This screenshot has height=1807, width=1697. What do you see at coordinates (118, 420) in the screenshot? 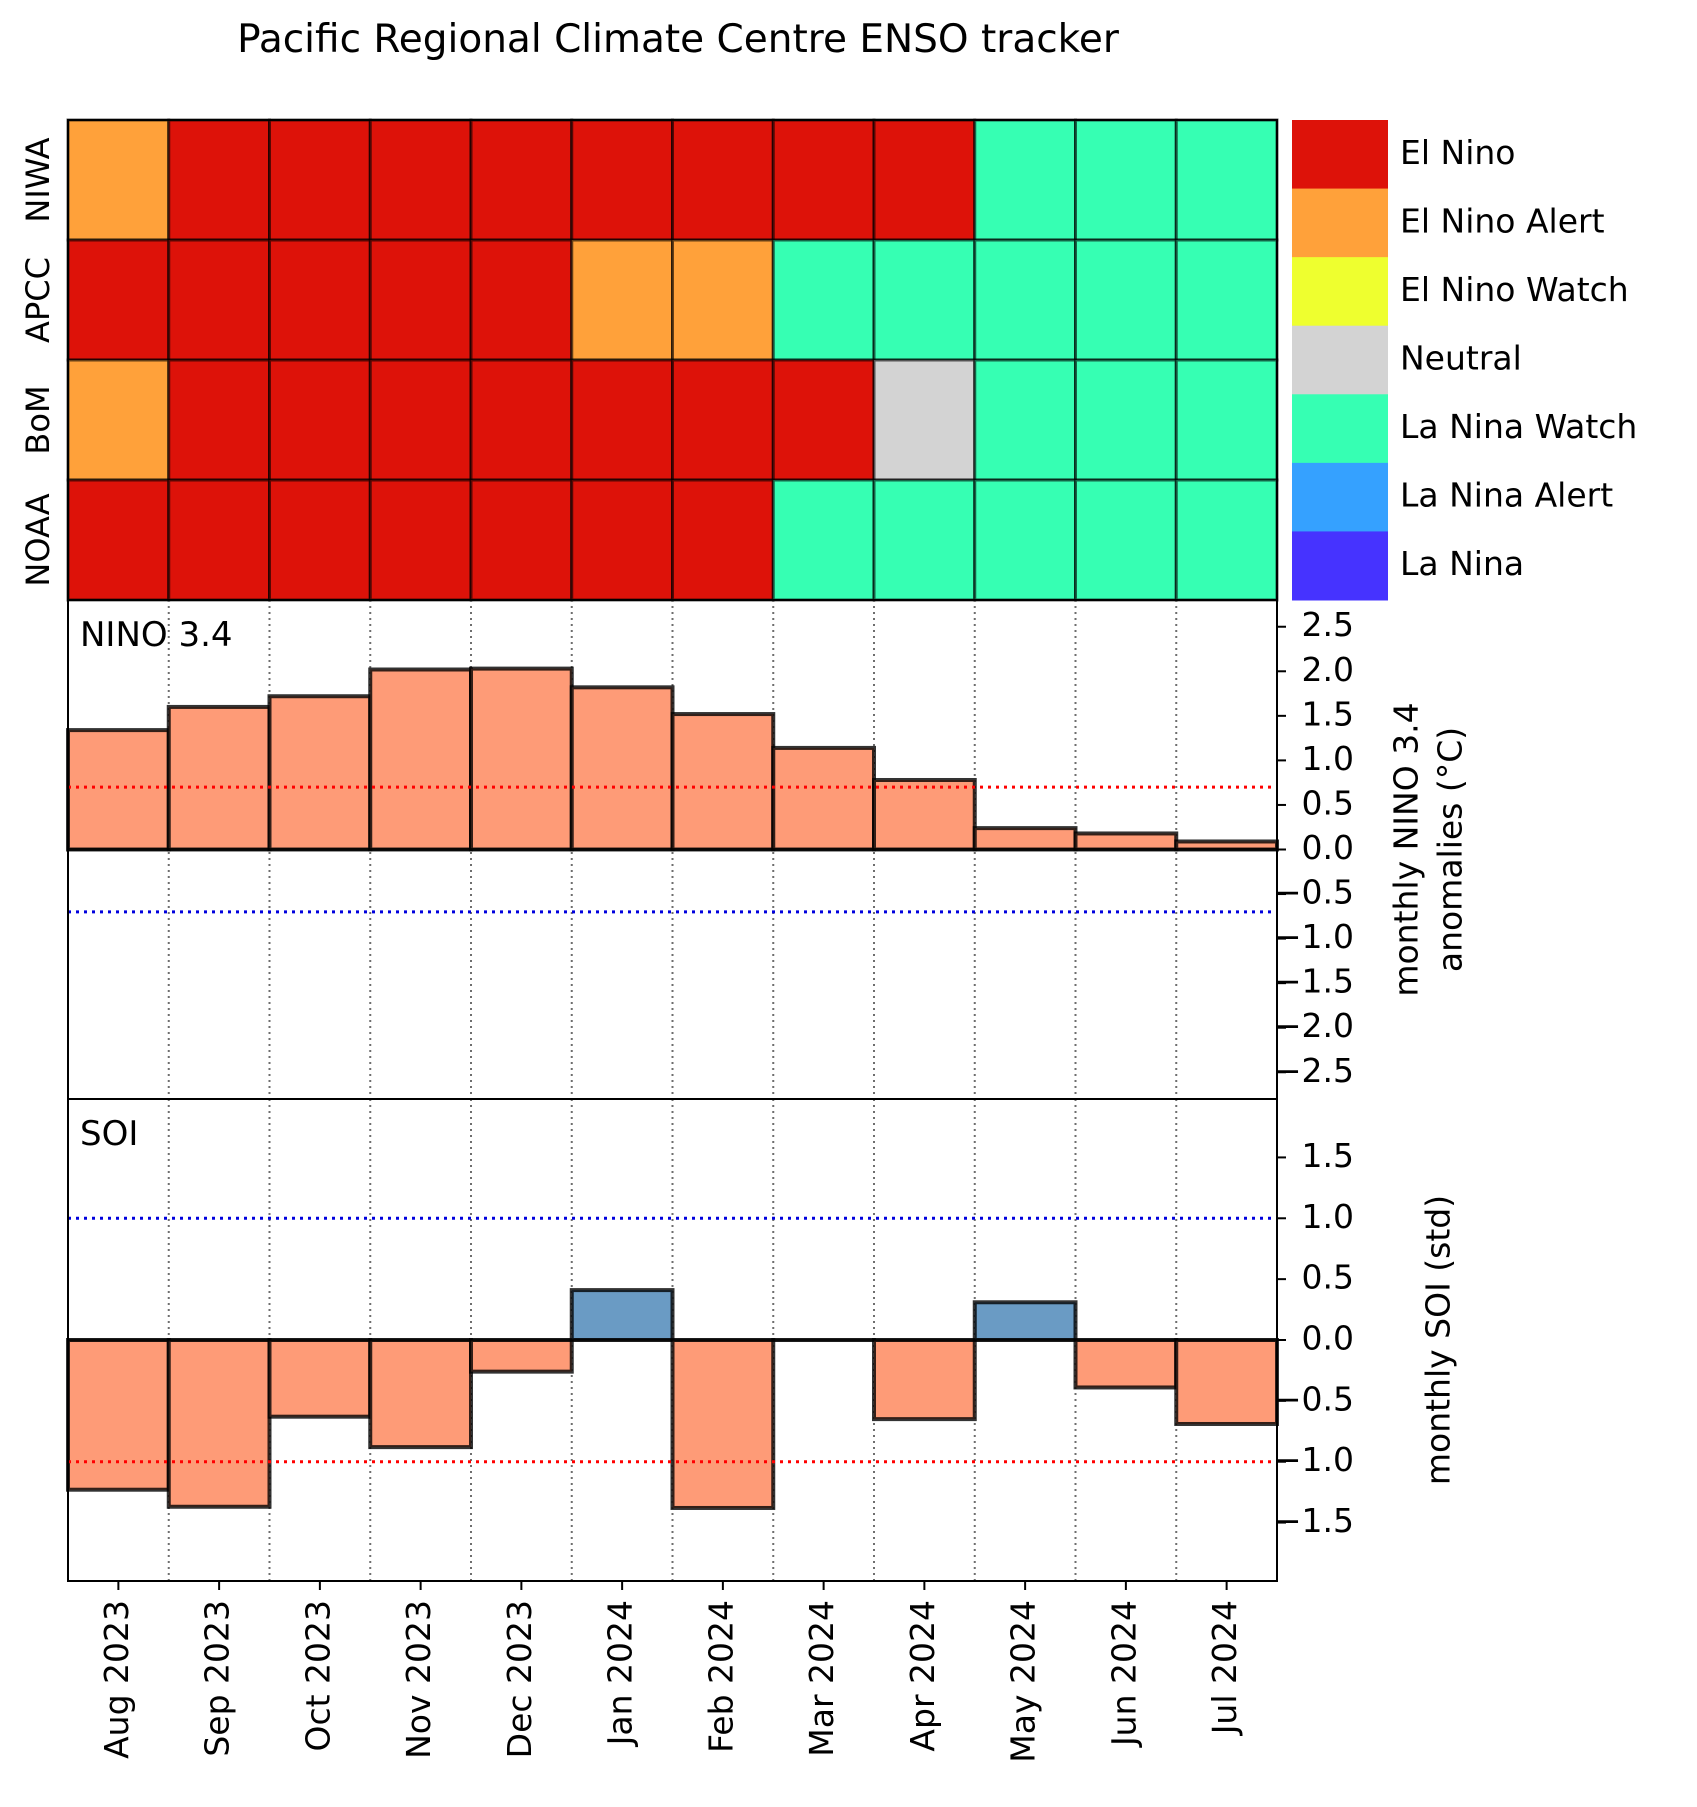
I see `heatmap-cell-bom-aug-2023` at bounding box center [118, 420].